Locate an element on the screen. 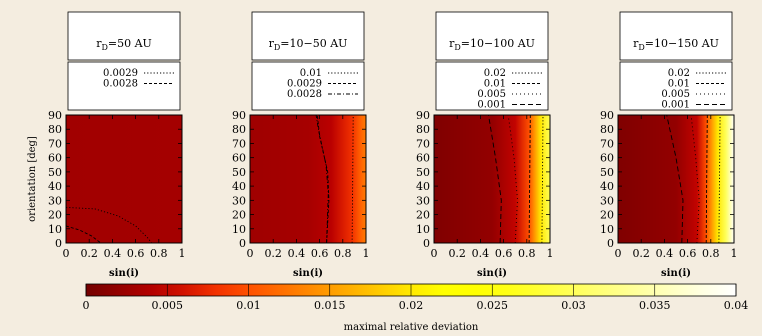 The height and width of the screenshot is (336, 762). colorbar-tick-label: 0.04 is located at coordinates (736, 305).